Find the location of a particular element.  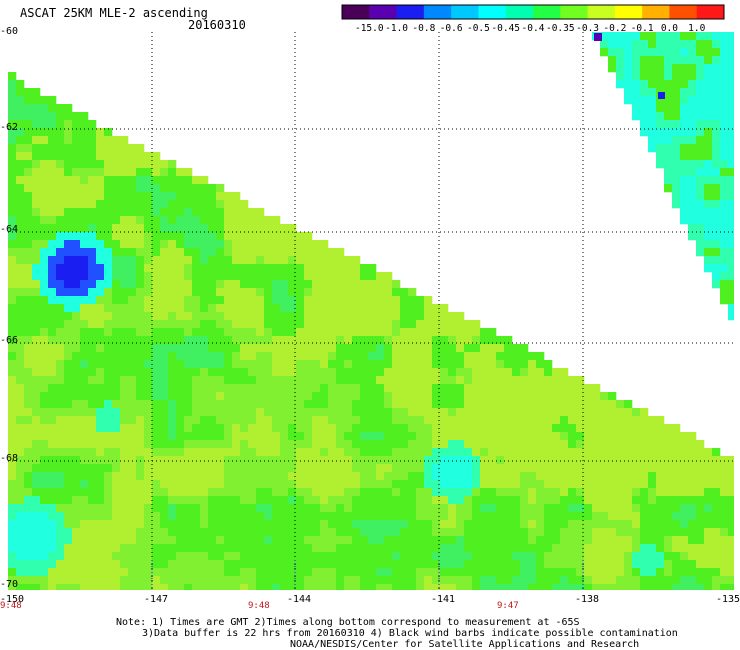

y-axis-label-60: -60 is located at coordinates (9, 31).